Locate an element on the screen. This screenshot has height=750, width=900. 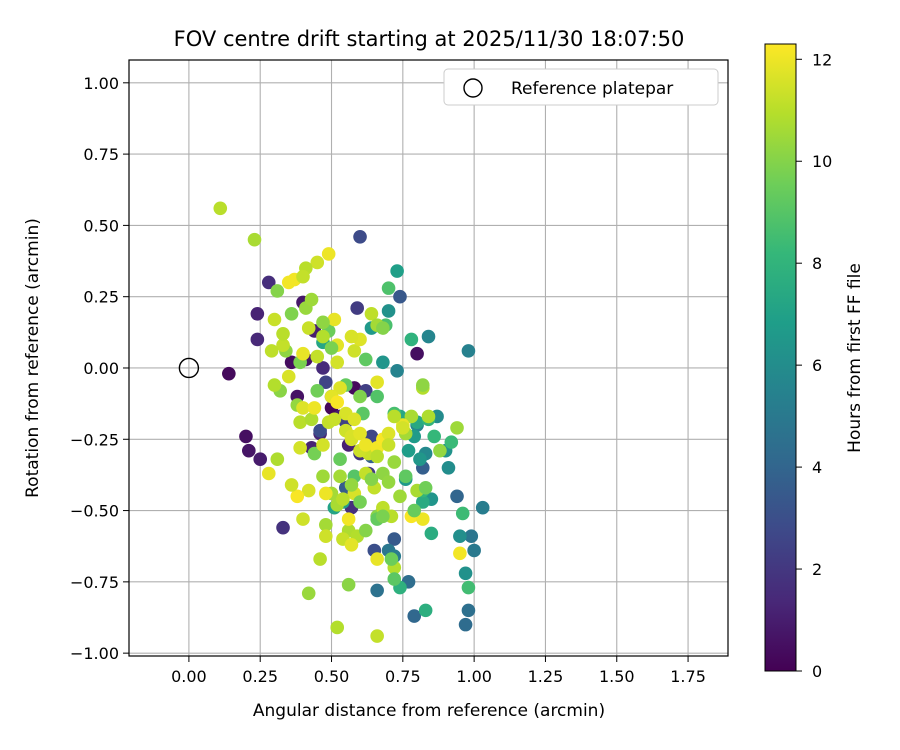
y-tick-label: 1.00 is located at coordinates (101, 83).